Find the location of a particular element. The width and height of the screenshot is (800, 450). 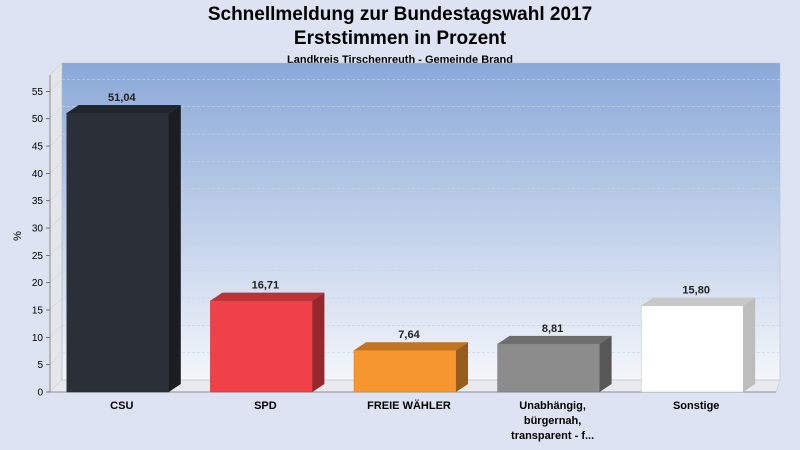

chart-title: Schnellmeldung zur Bundestagswahl 2017 is located at coordinates (400, 14).